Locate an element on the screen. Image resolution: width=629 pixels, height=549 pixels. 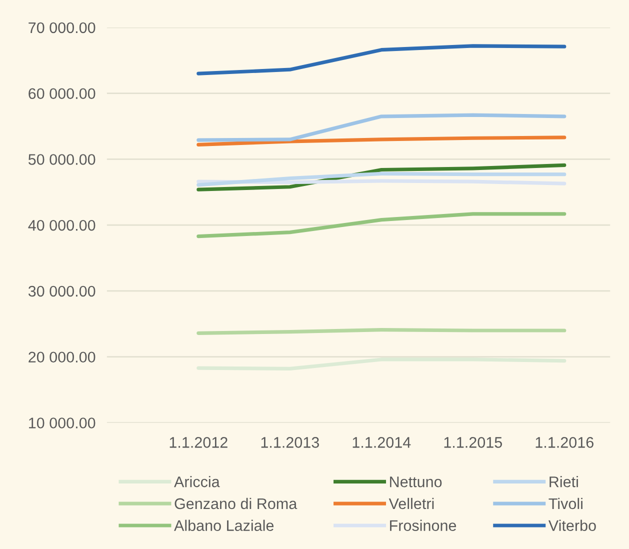
legend-label: Nettuno is located at coordinates (416, 482).